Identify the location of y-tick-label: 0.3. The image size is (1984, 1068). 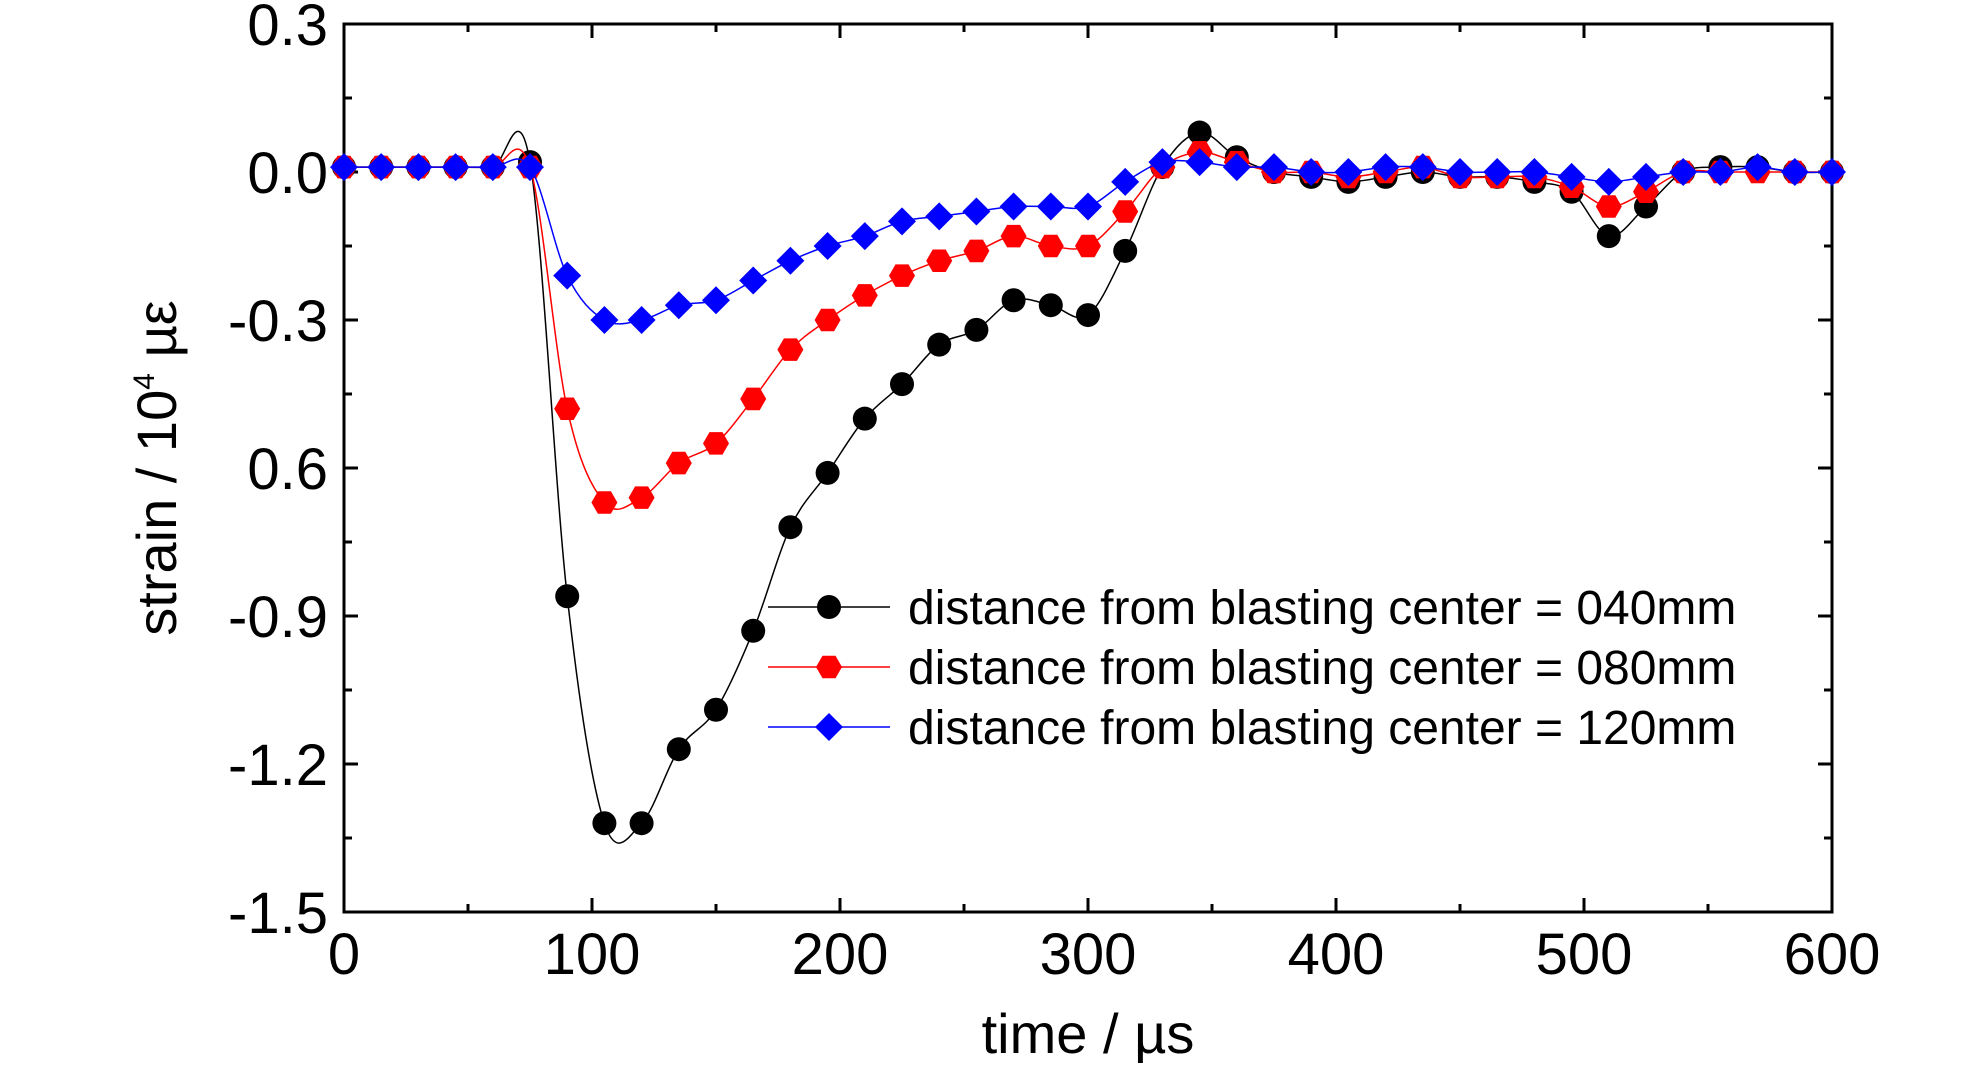
(287, 29).